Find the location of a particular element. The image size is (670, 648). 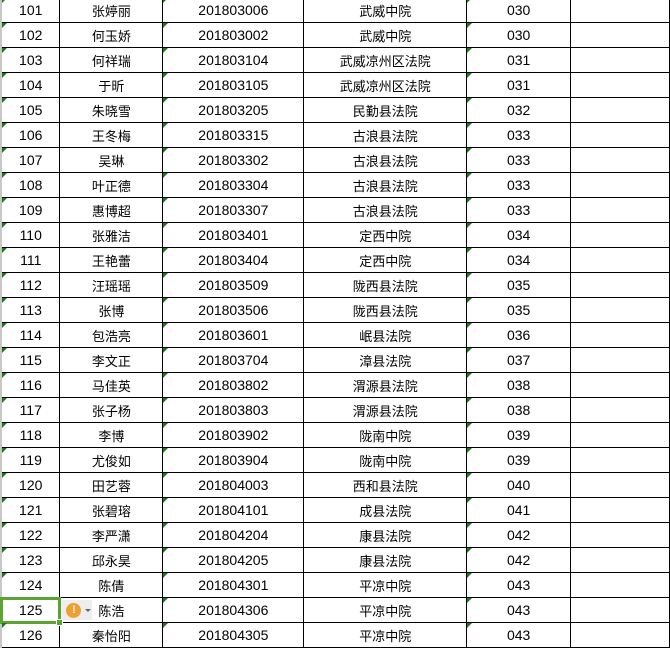

cell-number: 113 is located at coordinates (30, 310).